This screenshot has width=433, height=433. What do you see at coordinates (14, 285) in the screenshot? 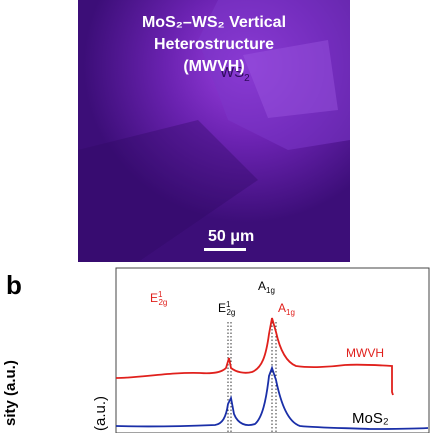
I see `panel-letter: b` at bounding box center [14, 285].